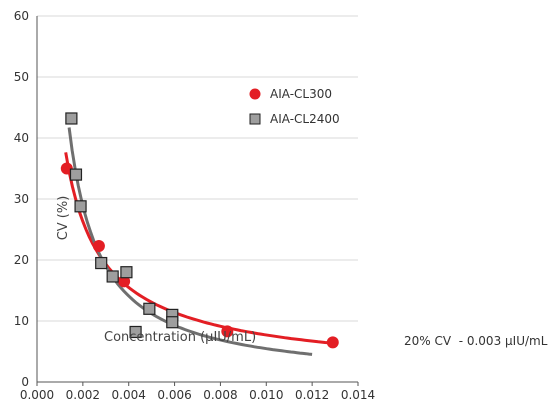 The image size is (560, 407). What do you see at coordinates (25, 382) in the screenshot?
I see `y-tick-label: 0` at bounding box center [25, 382].